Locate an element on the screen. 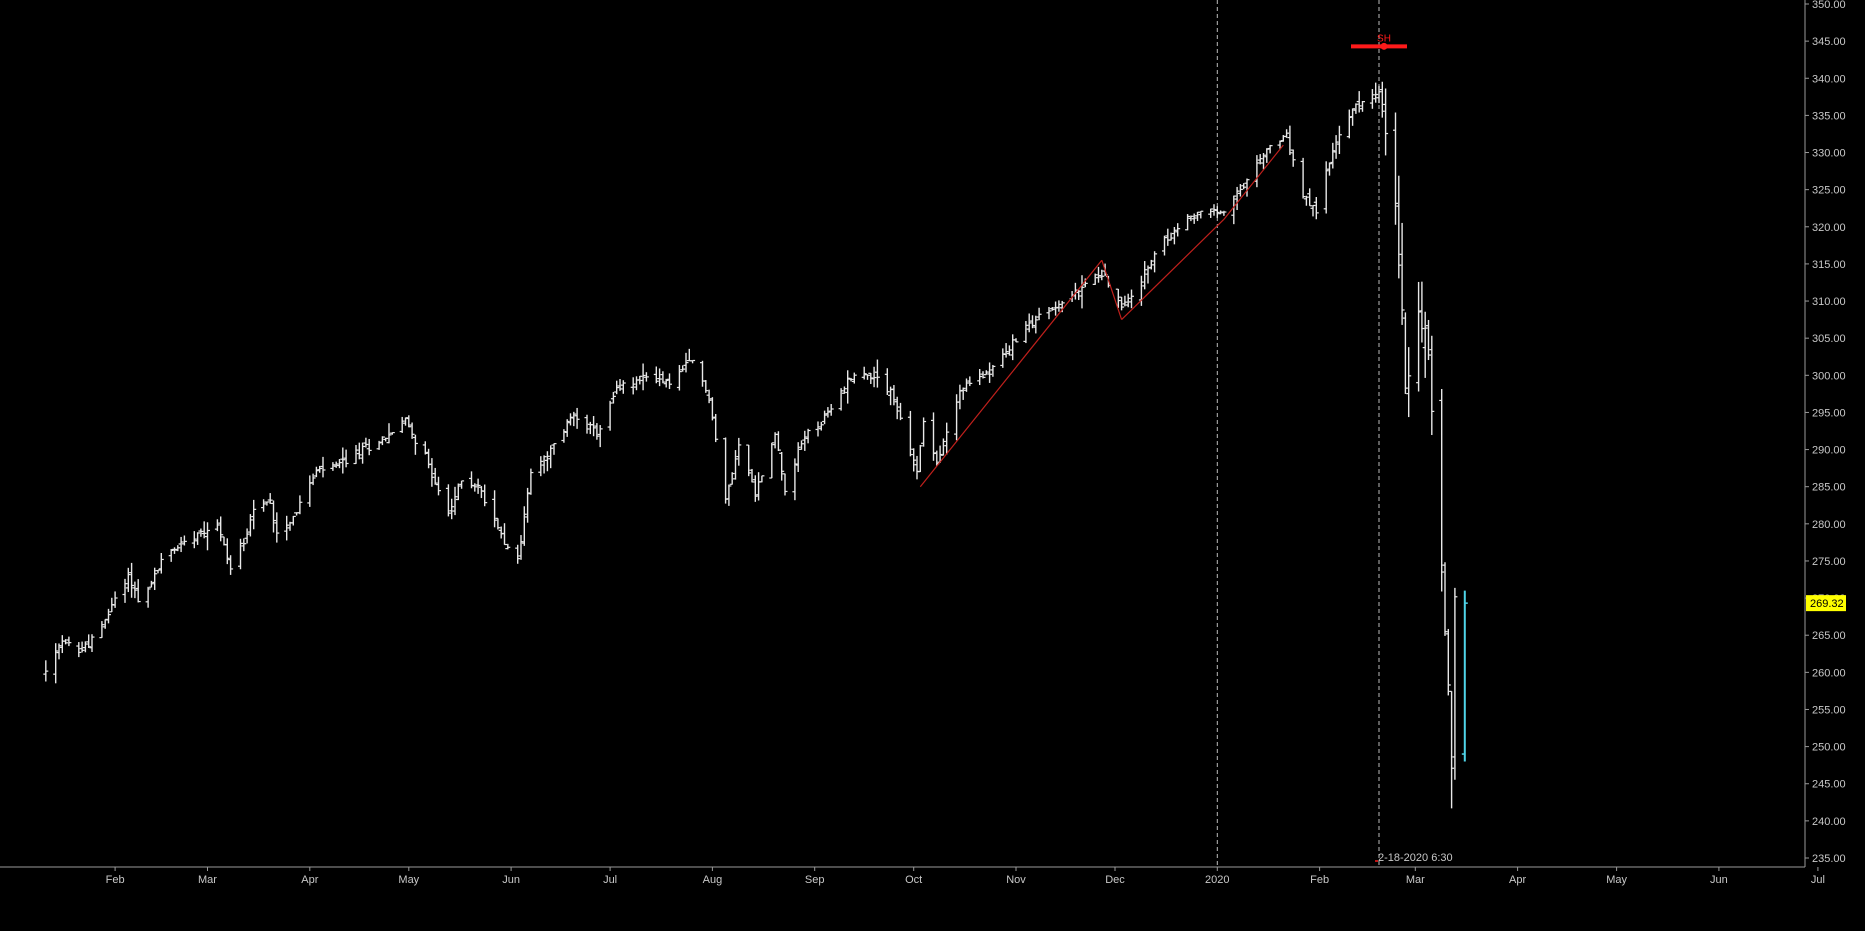  trendline is located at coordinates (1112, 290).